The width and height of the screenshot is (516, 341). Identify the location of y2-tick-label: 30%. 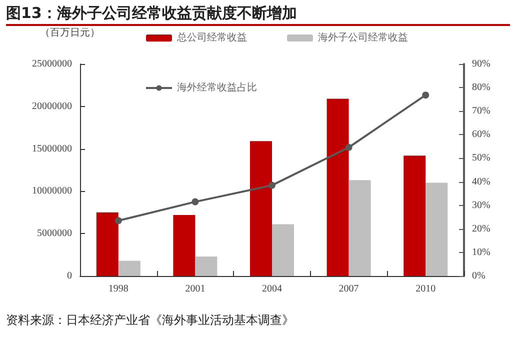
(481, 205).